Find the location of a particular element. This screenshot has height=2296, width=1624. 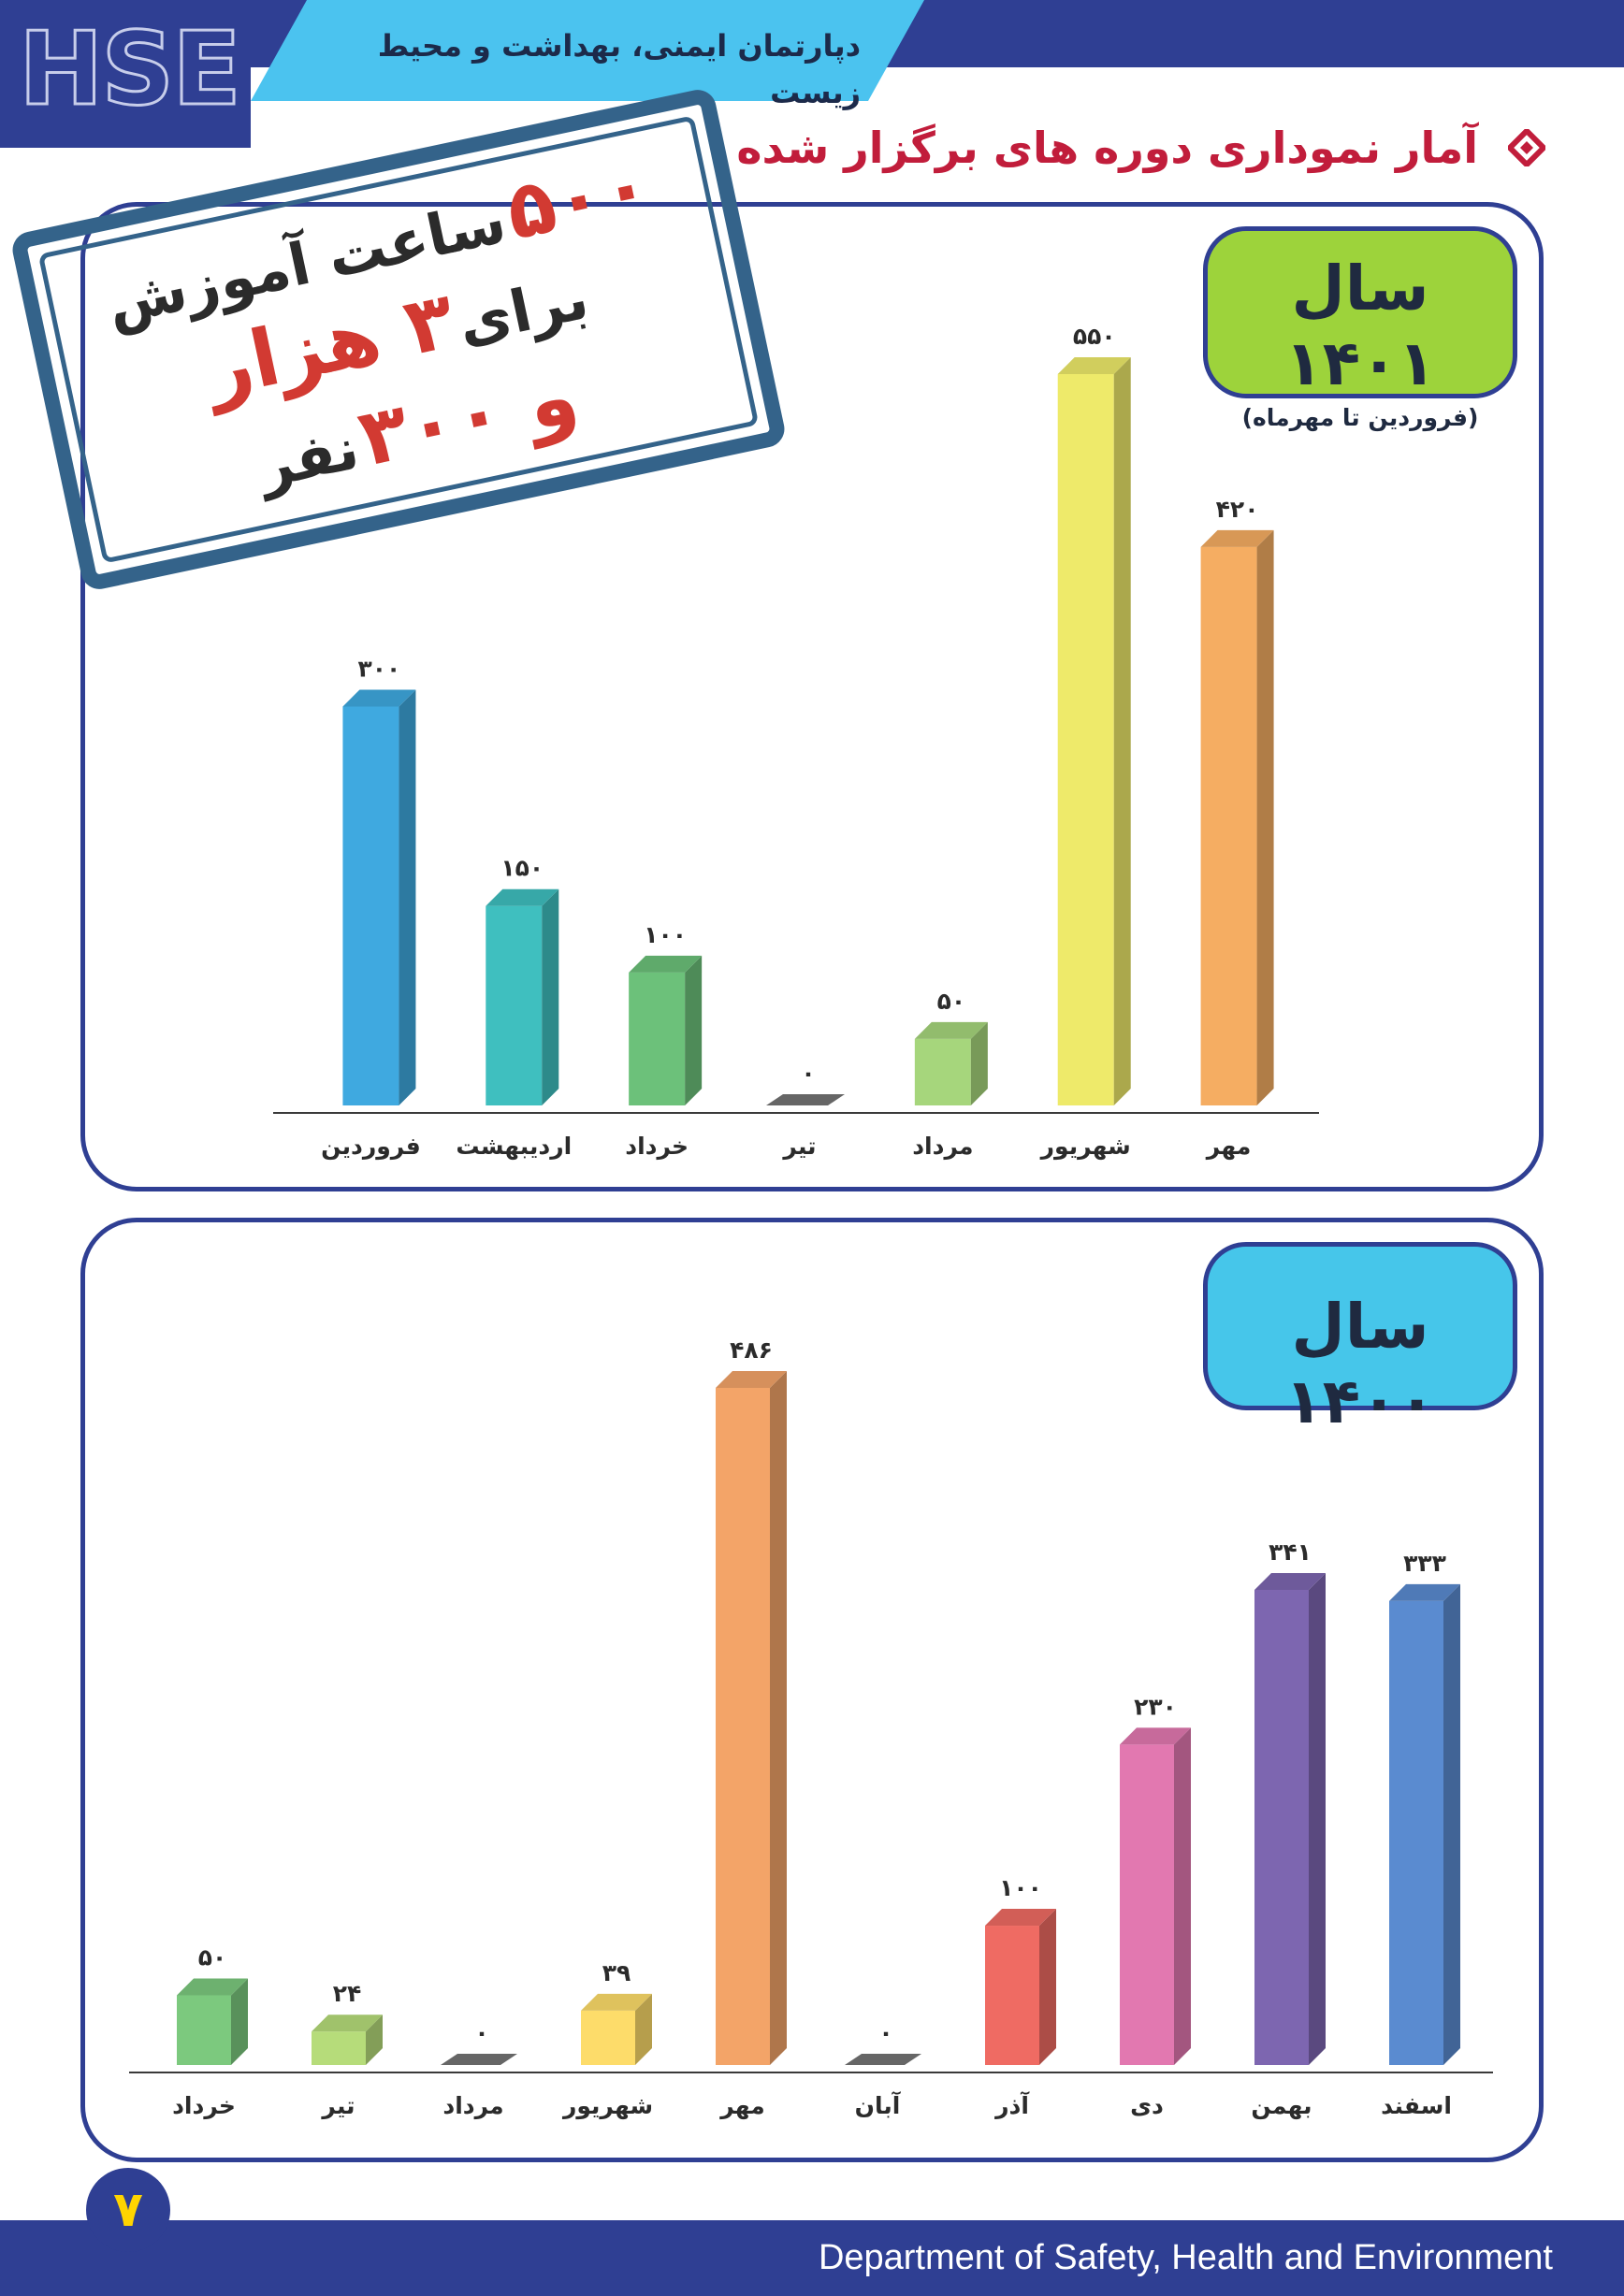

bar-value-label: ۲۳۰ is located at coordinates (1155, 1706).